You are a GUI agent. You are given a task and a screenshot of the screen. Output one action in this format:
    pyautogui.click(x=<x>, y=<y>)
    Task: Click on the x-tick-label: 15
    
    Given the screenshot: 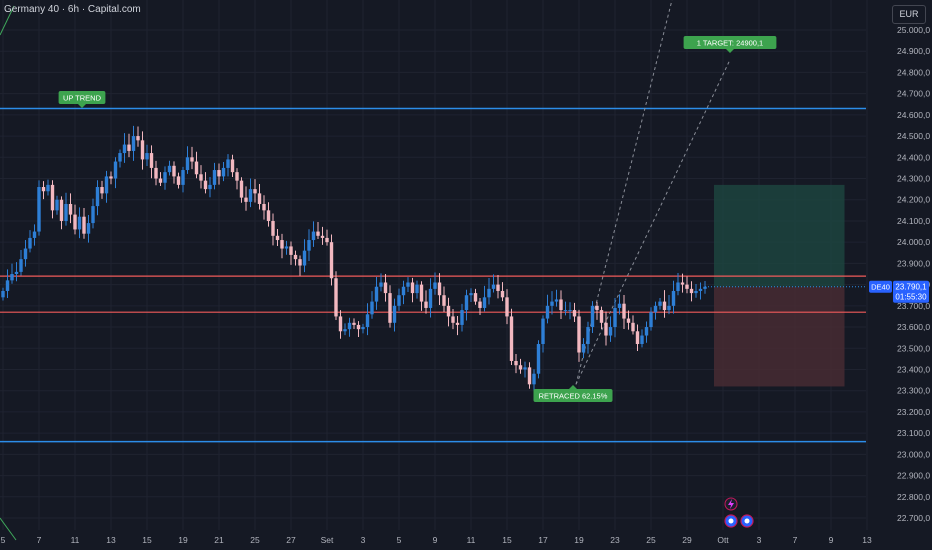 What is the action you would take?
    pyautogui.click(x=147, y=540)
    